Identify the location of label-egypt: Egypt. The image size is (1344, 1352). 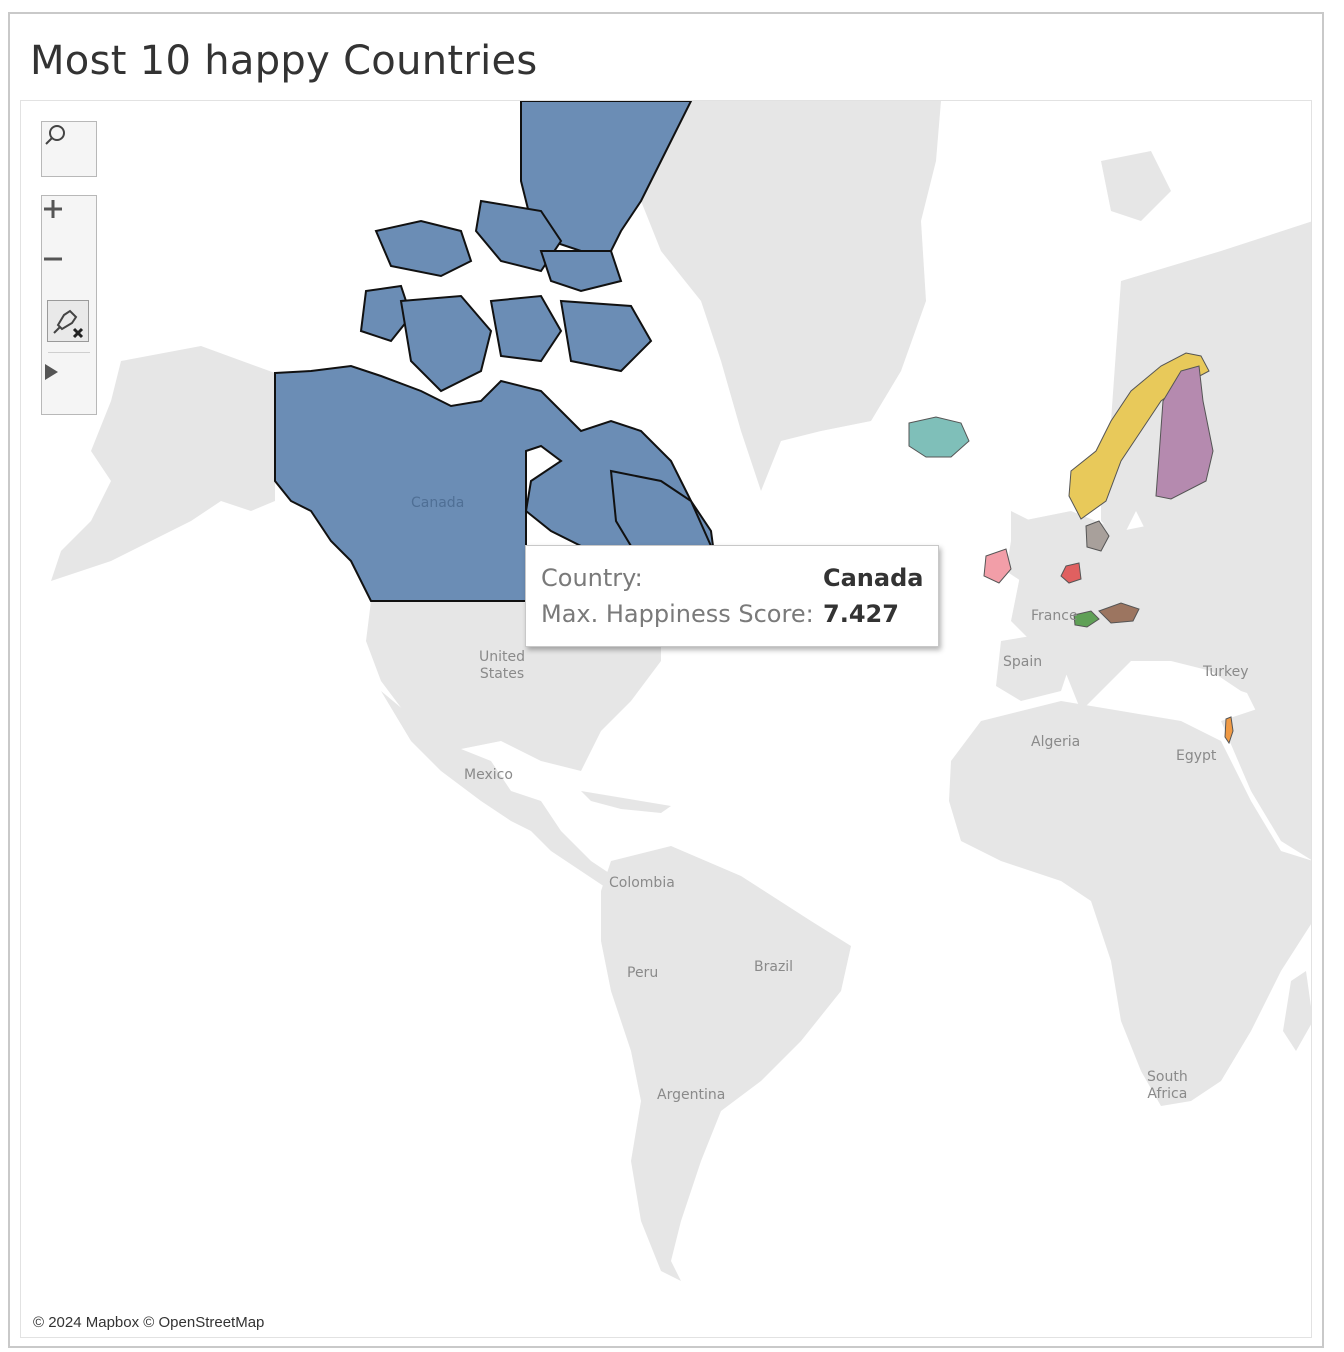
(1196, 756).